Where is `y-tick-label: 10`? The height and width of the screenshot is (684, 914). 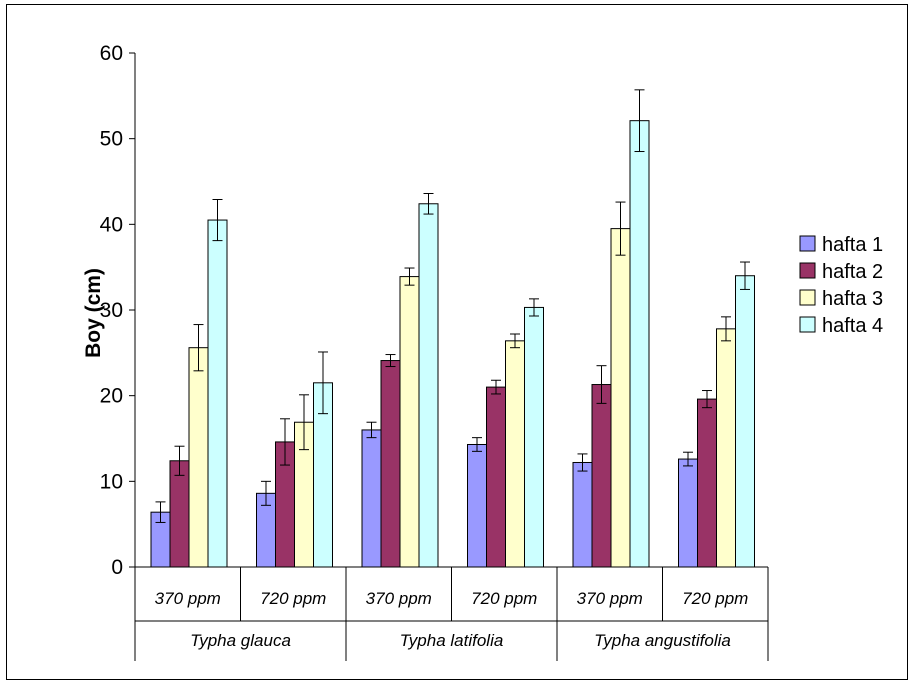
y-tick-label: 10 is located at coordinates (111, 481).